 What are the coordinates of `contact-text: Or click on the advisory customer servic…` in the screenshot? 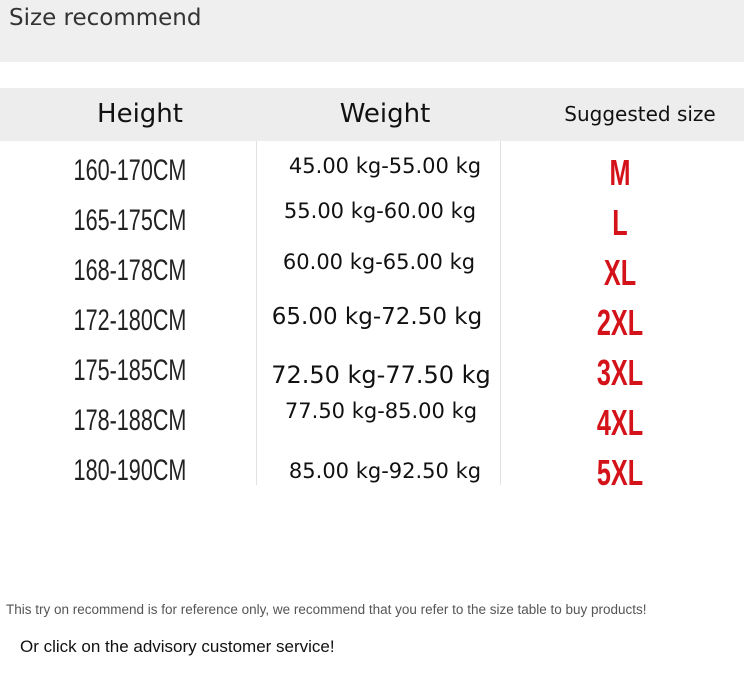 It's located at (177, 646).